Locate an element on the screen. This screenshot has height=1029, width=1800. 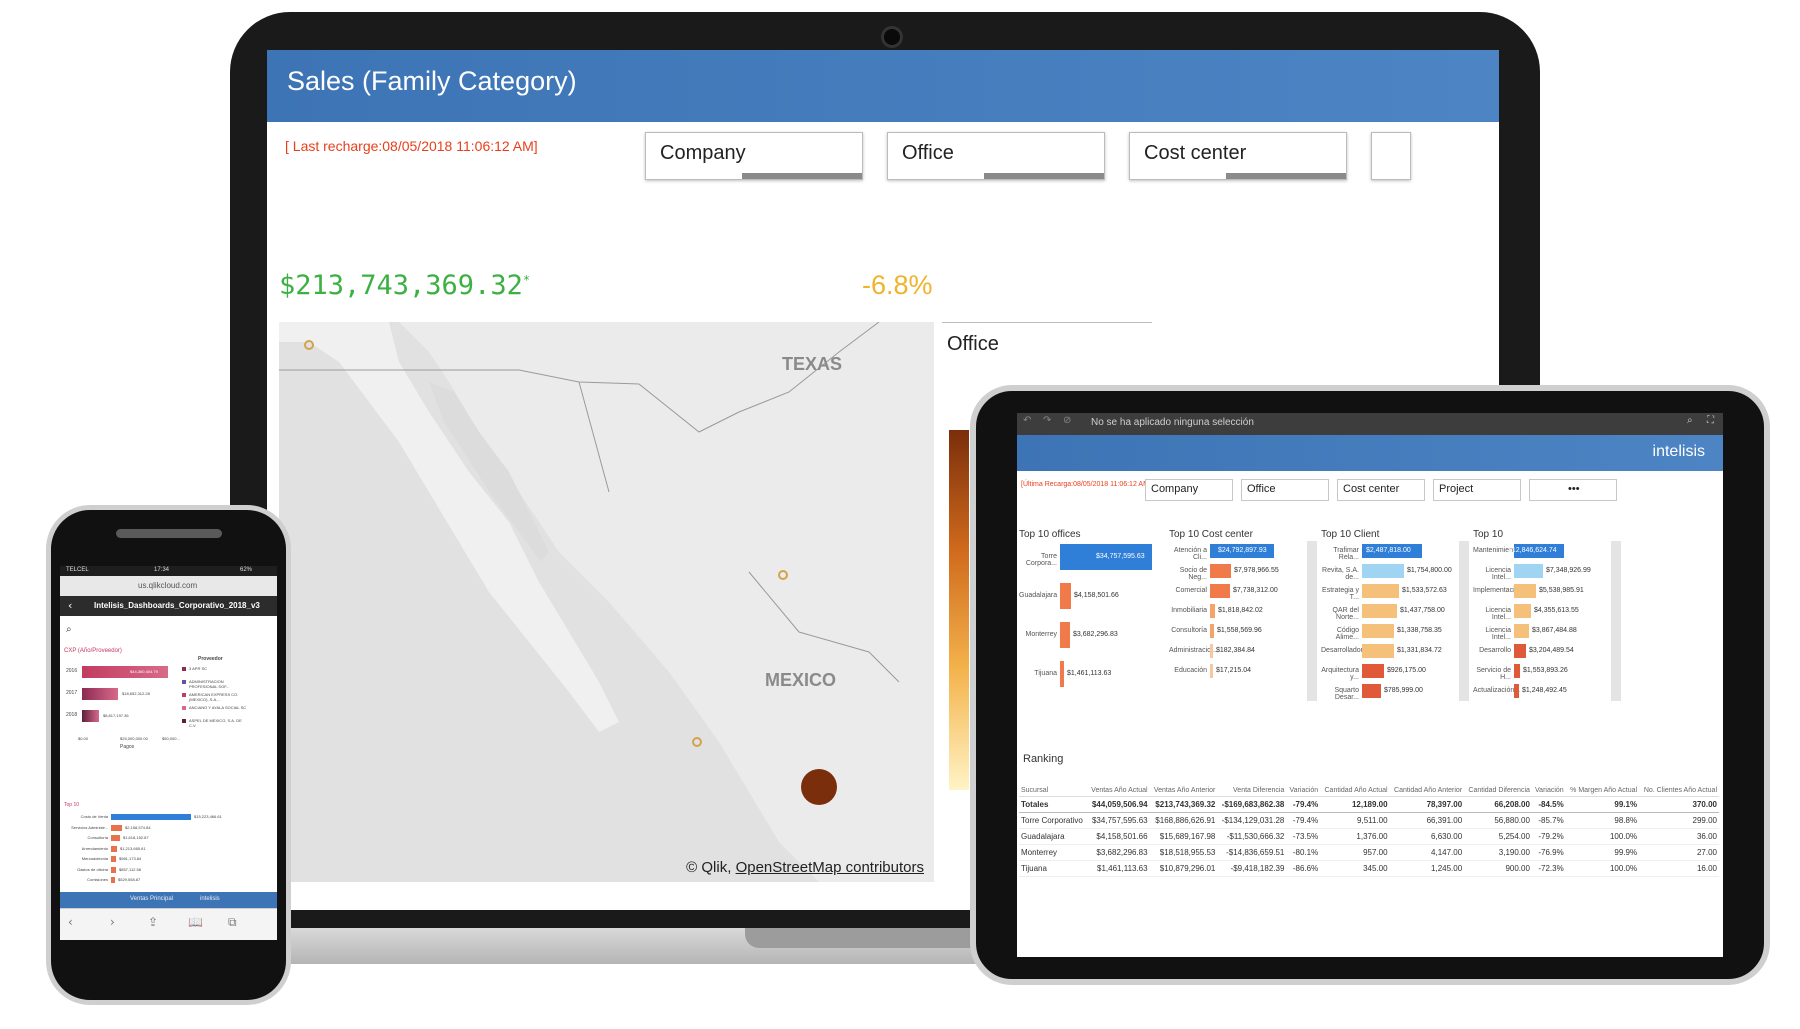
top10-label: Arrendamiento is located at coordinates (94, 848).